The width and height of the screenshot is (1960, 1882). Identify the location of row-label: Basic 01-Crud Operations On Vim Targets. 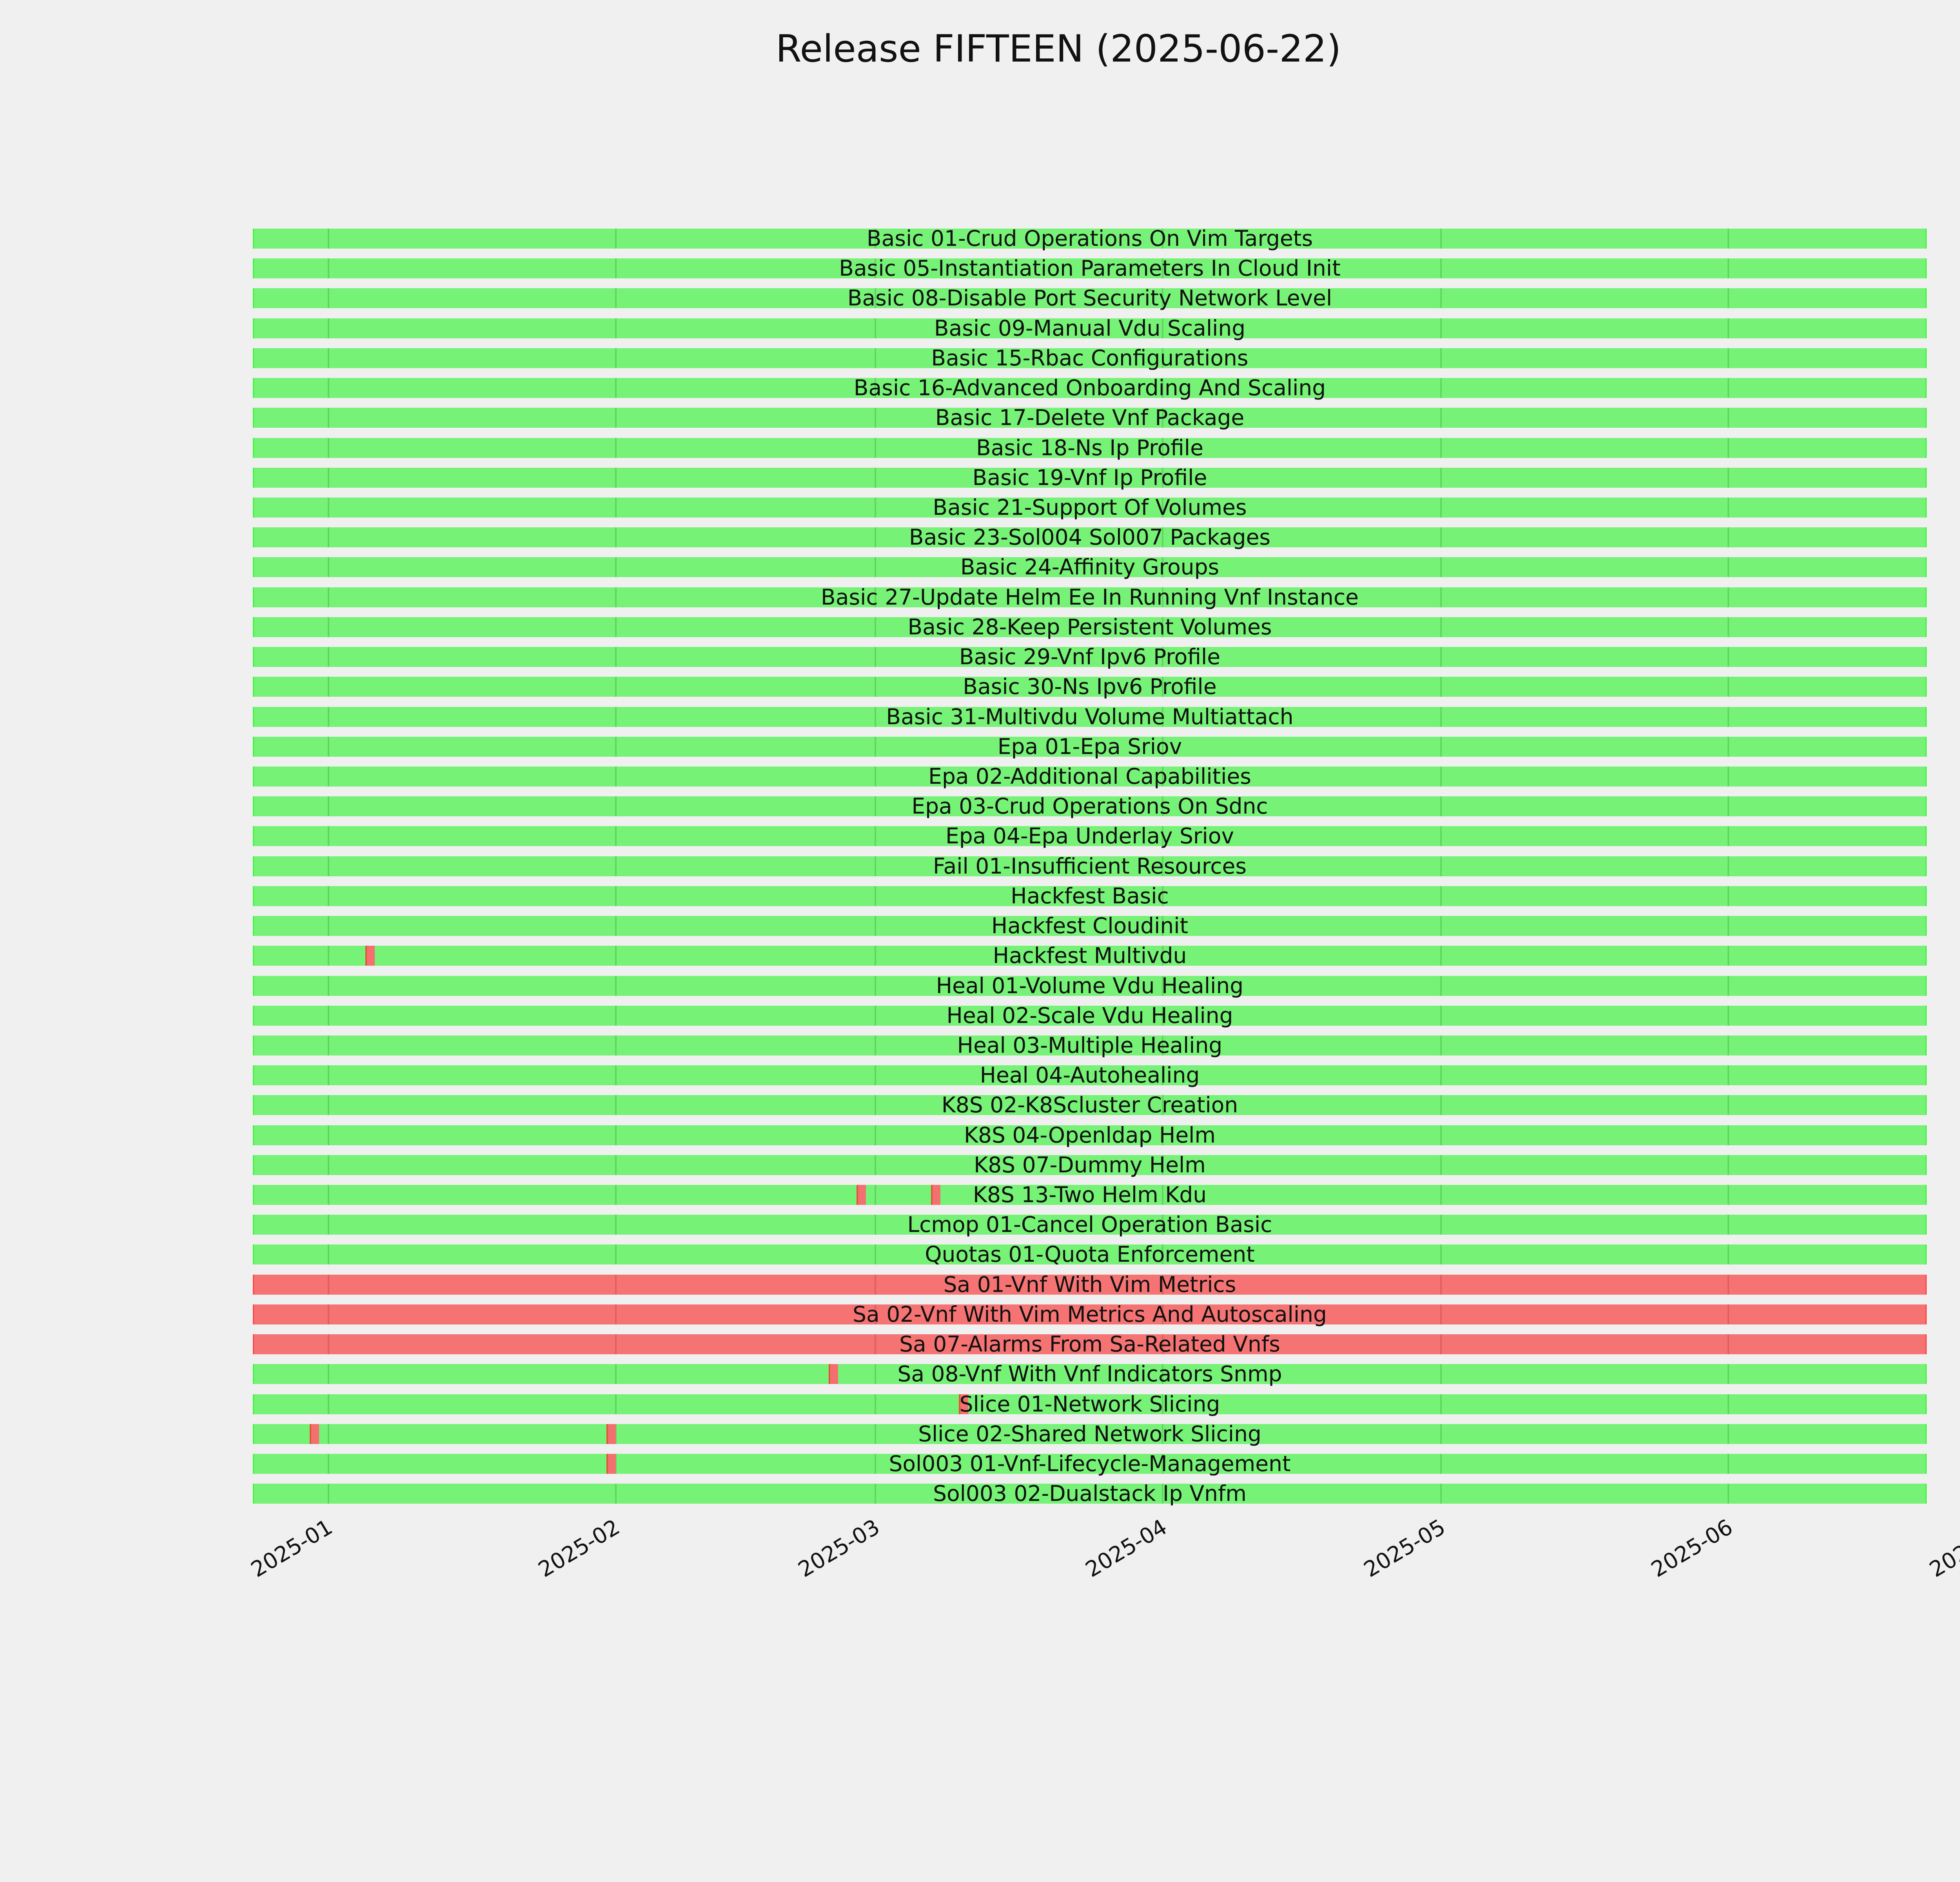
(1089, 238).